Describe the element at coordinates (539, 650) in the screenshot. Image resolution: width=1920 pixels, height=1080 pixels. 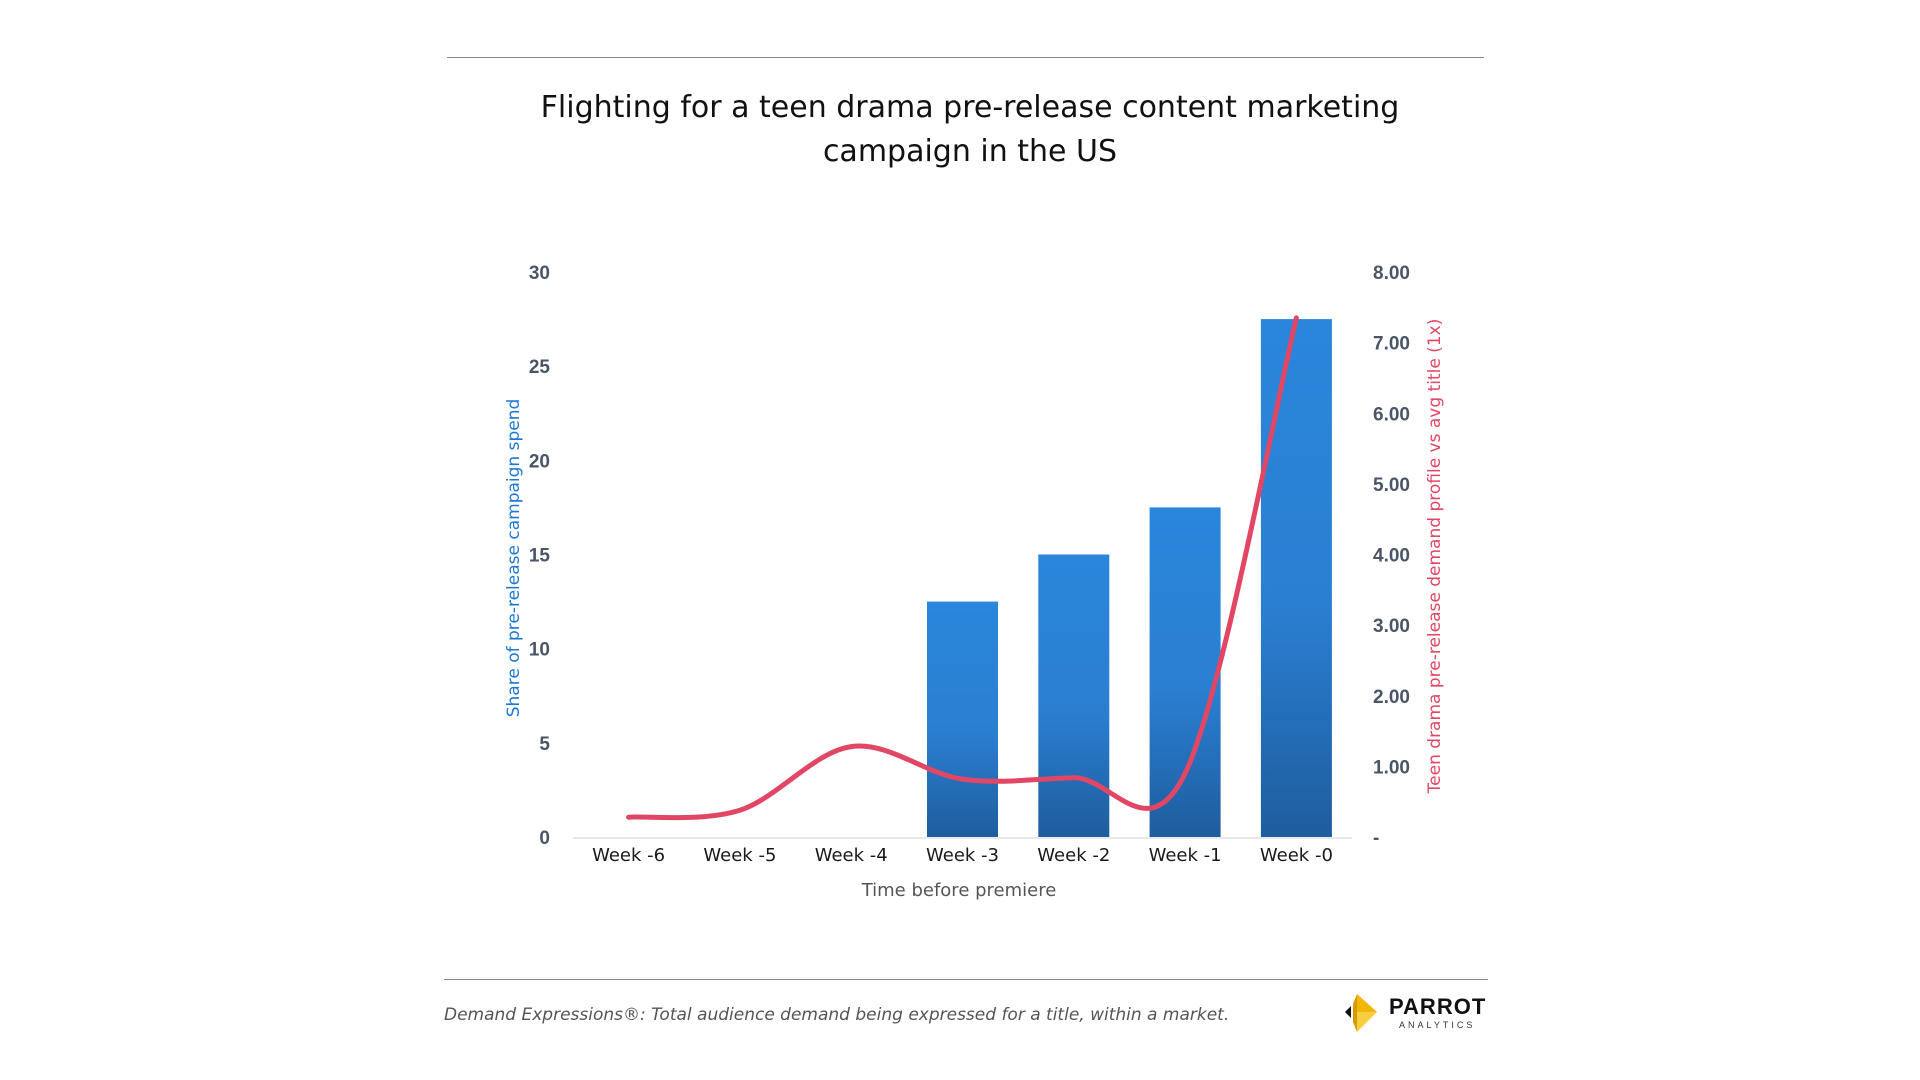
I see `left-tick-label: 10` at that location.